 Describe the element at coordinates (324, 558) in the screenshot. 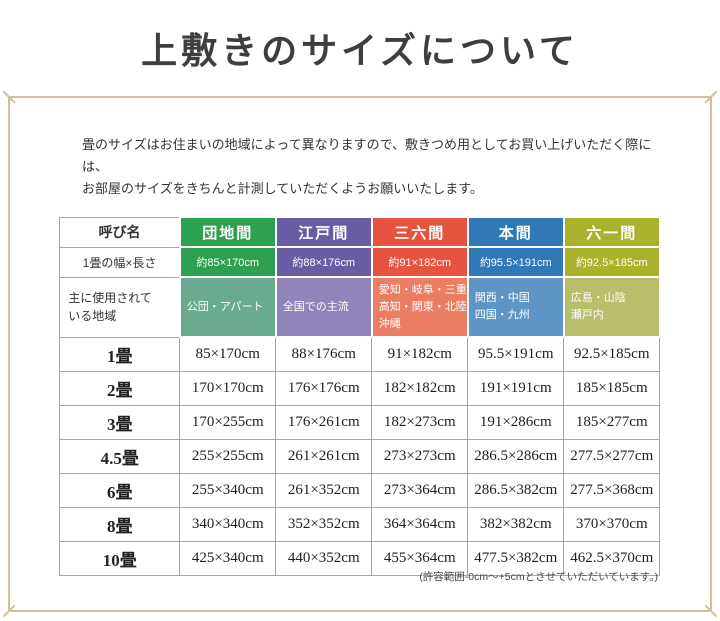

I see `size-value: 440×352cm` at that location.